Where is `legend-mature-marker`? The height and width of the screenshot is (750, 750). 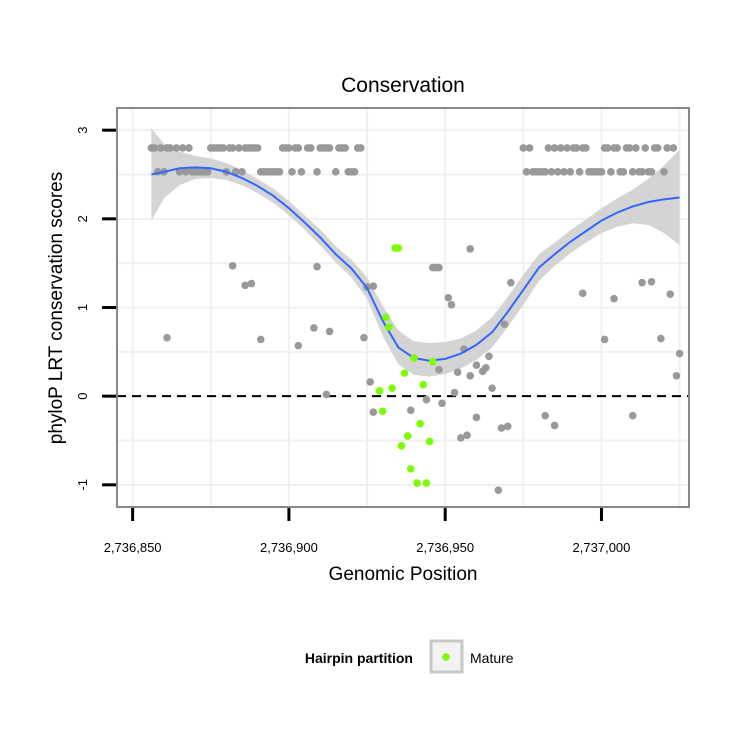
legend-mature-marker is located at coordinates (446, 657).